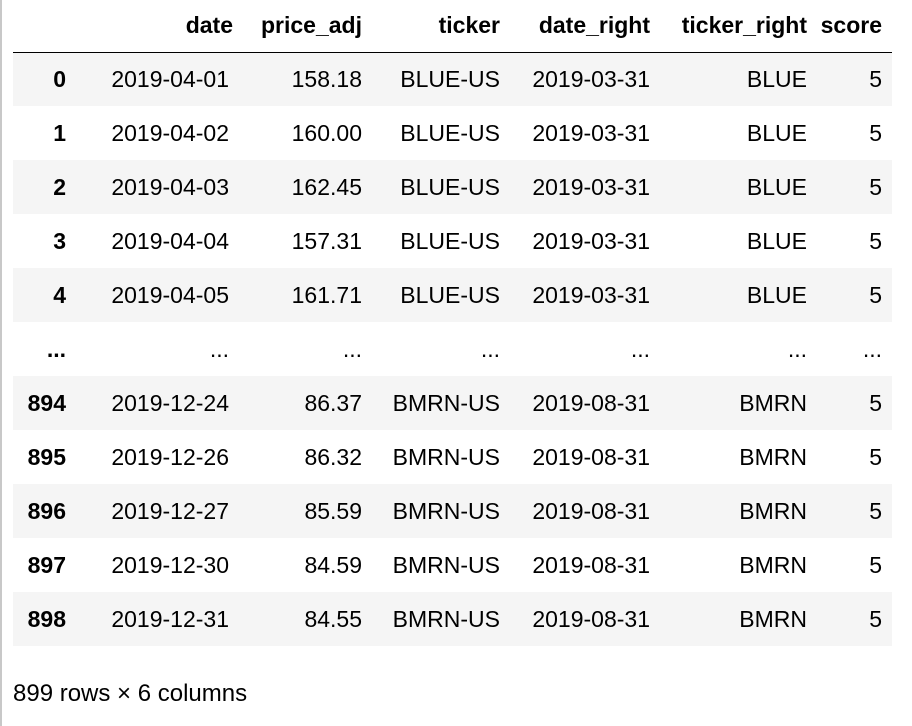  What do you see at coordinates (326, 240) in the screenshot?
I see `cell-price-adj: 157.31` at bounding box center [326, 240].